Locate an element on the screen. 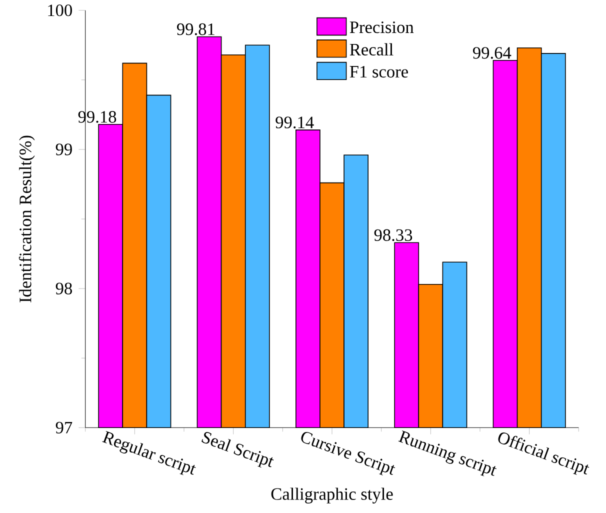 Image resolution: width=606 pixels, height=513 pixels. x-tick-label: Seal Script is located at coordinates (238, 450).